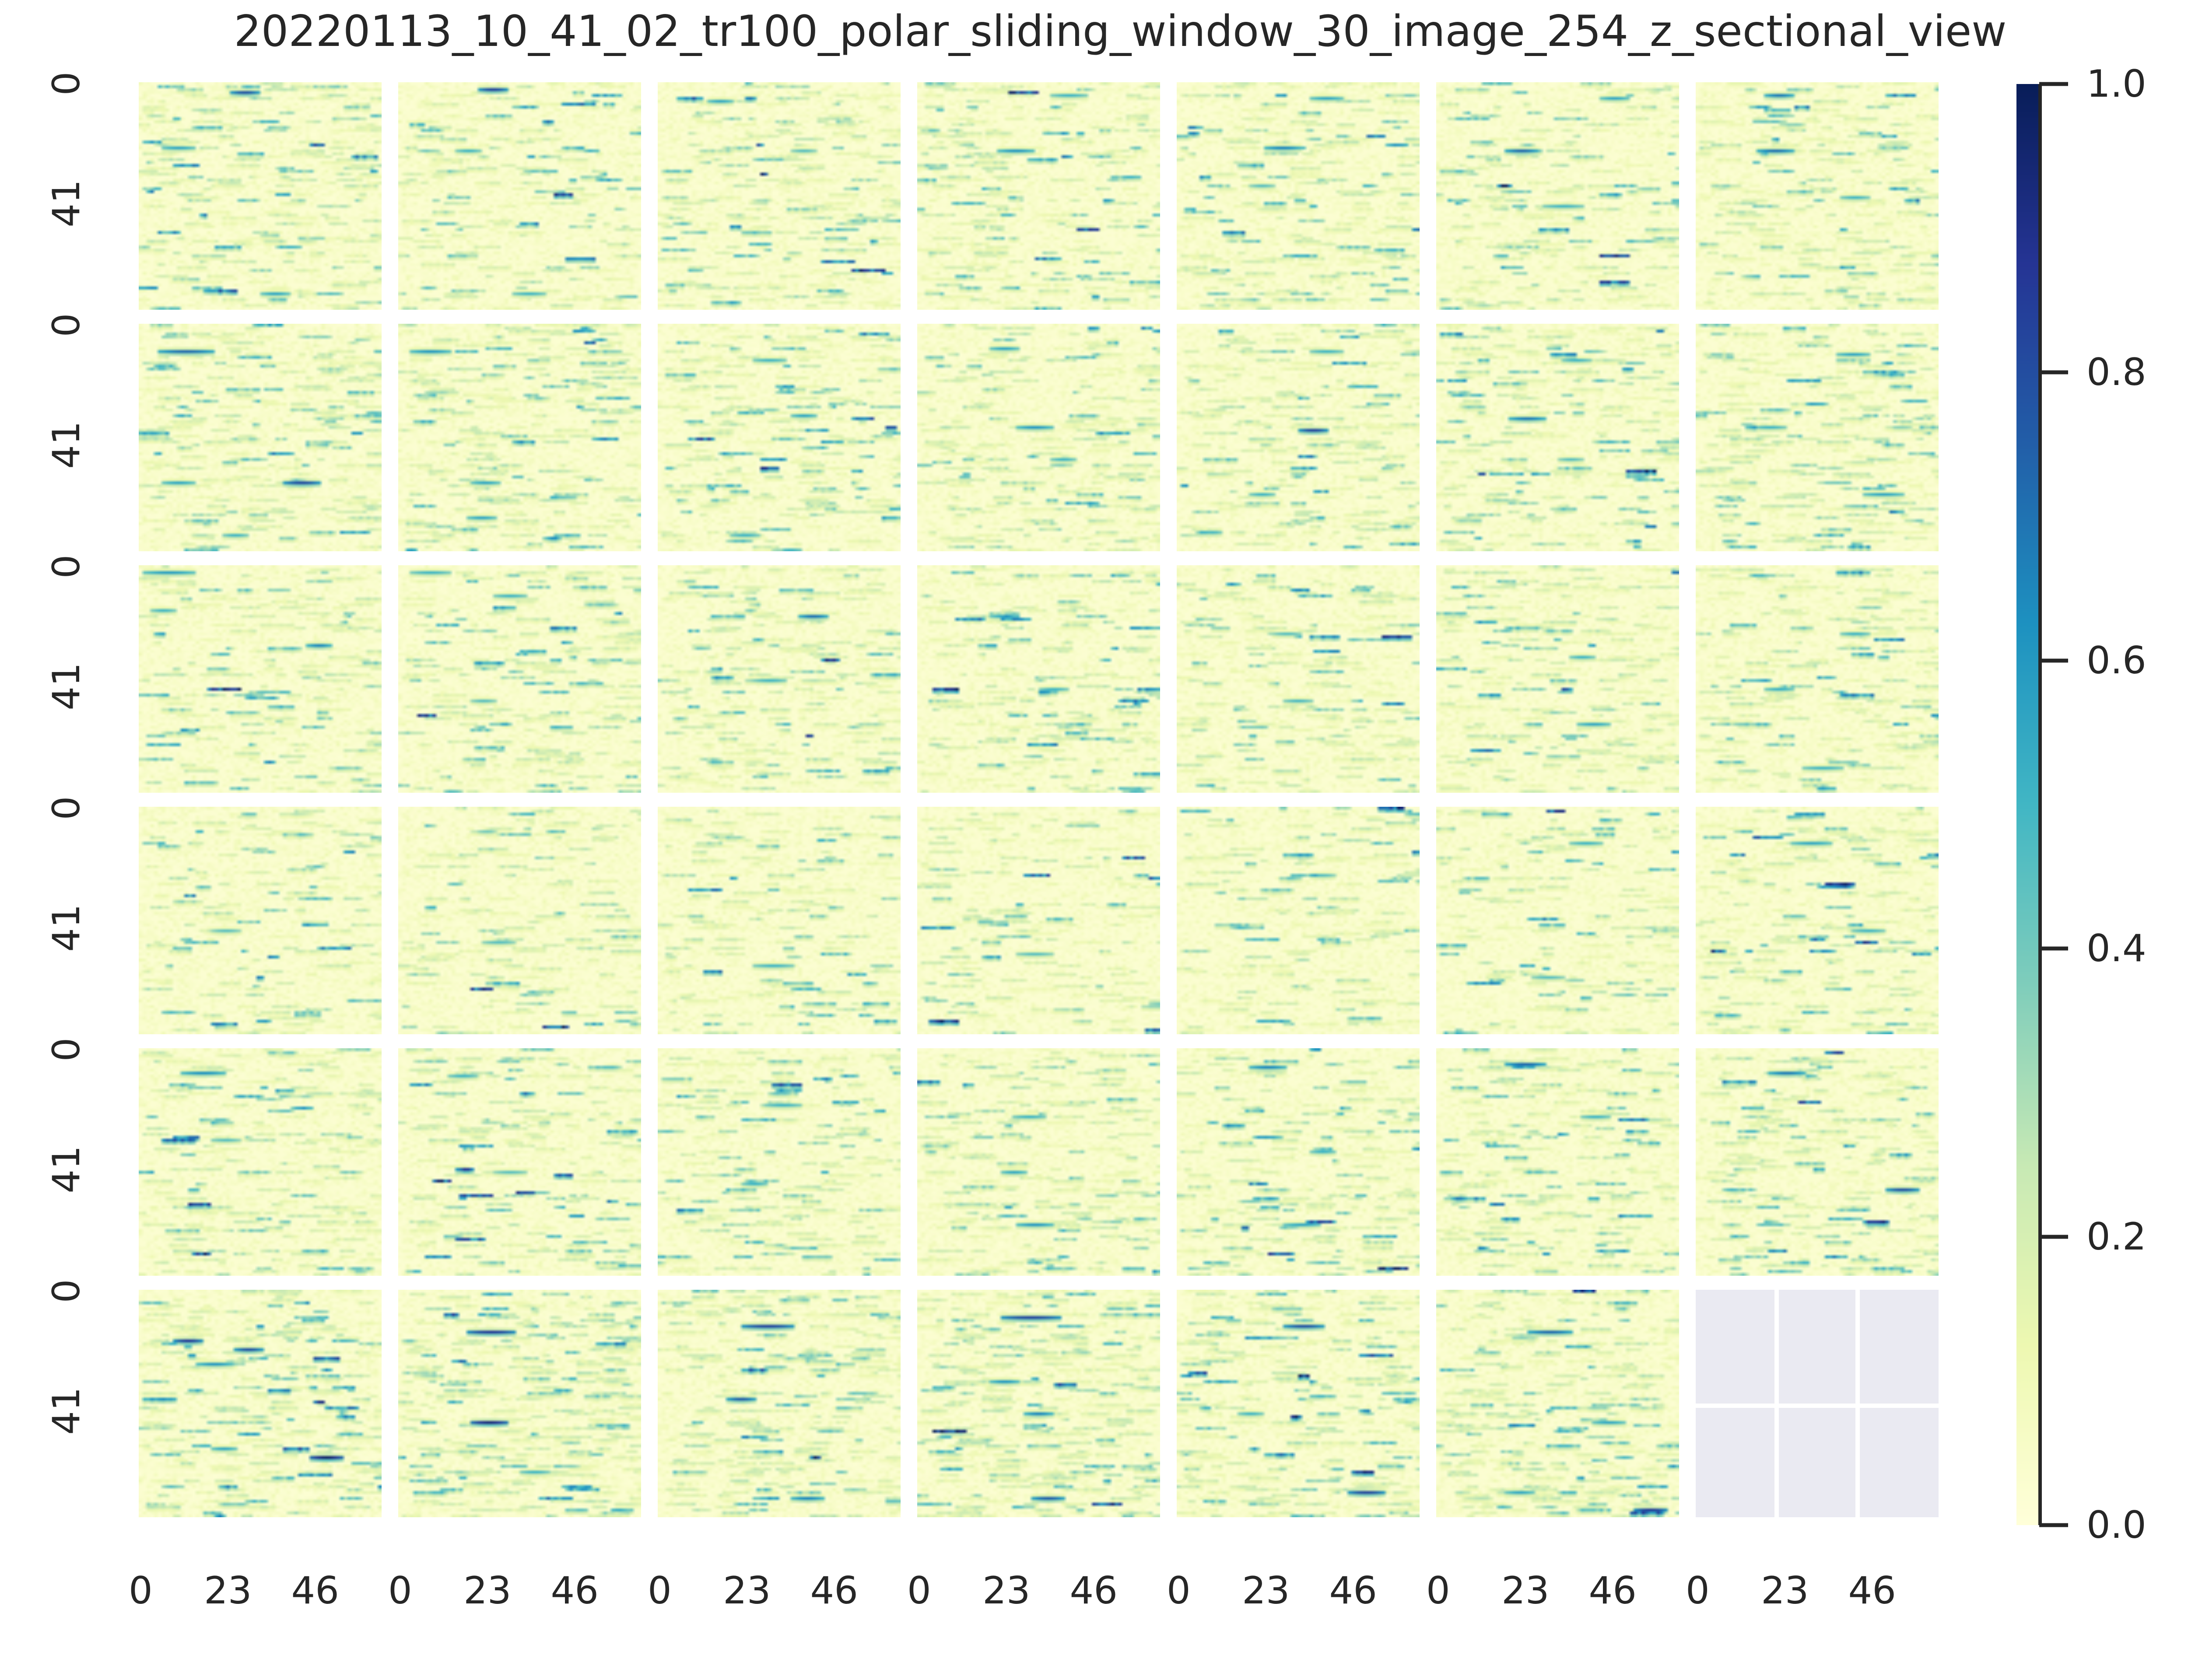  Describe the element at coordinates (2116, 660) in the screenshot. I see `colorbar-tick-label-0.6: 0.6` at that location.